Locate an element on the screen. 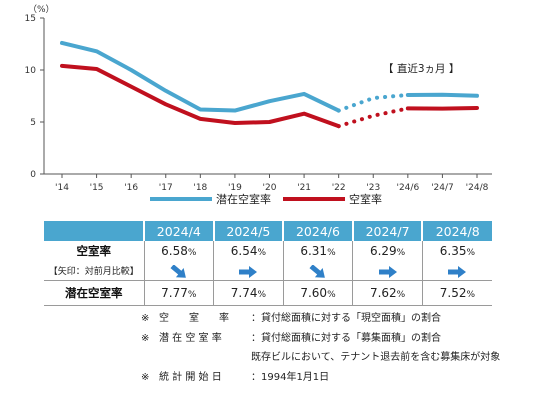  x-tick-label: '22 is located at coordinates (339, 188).